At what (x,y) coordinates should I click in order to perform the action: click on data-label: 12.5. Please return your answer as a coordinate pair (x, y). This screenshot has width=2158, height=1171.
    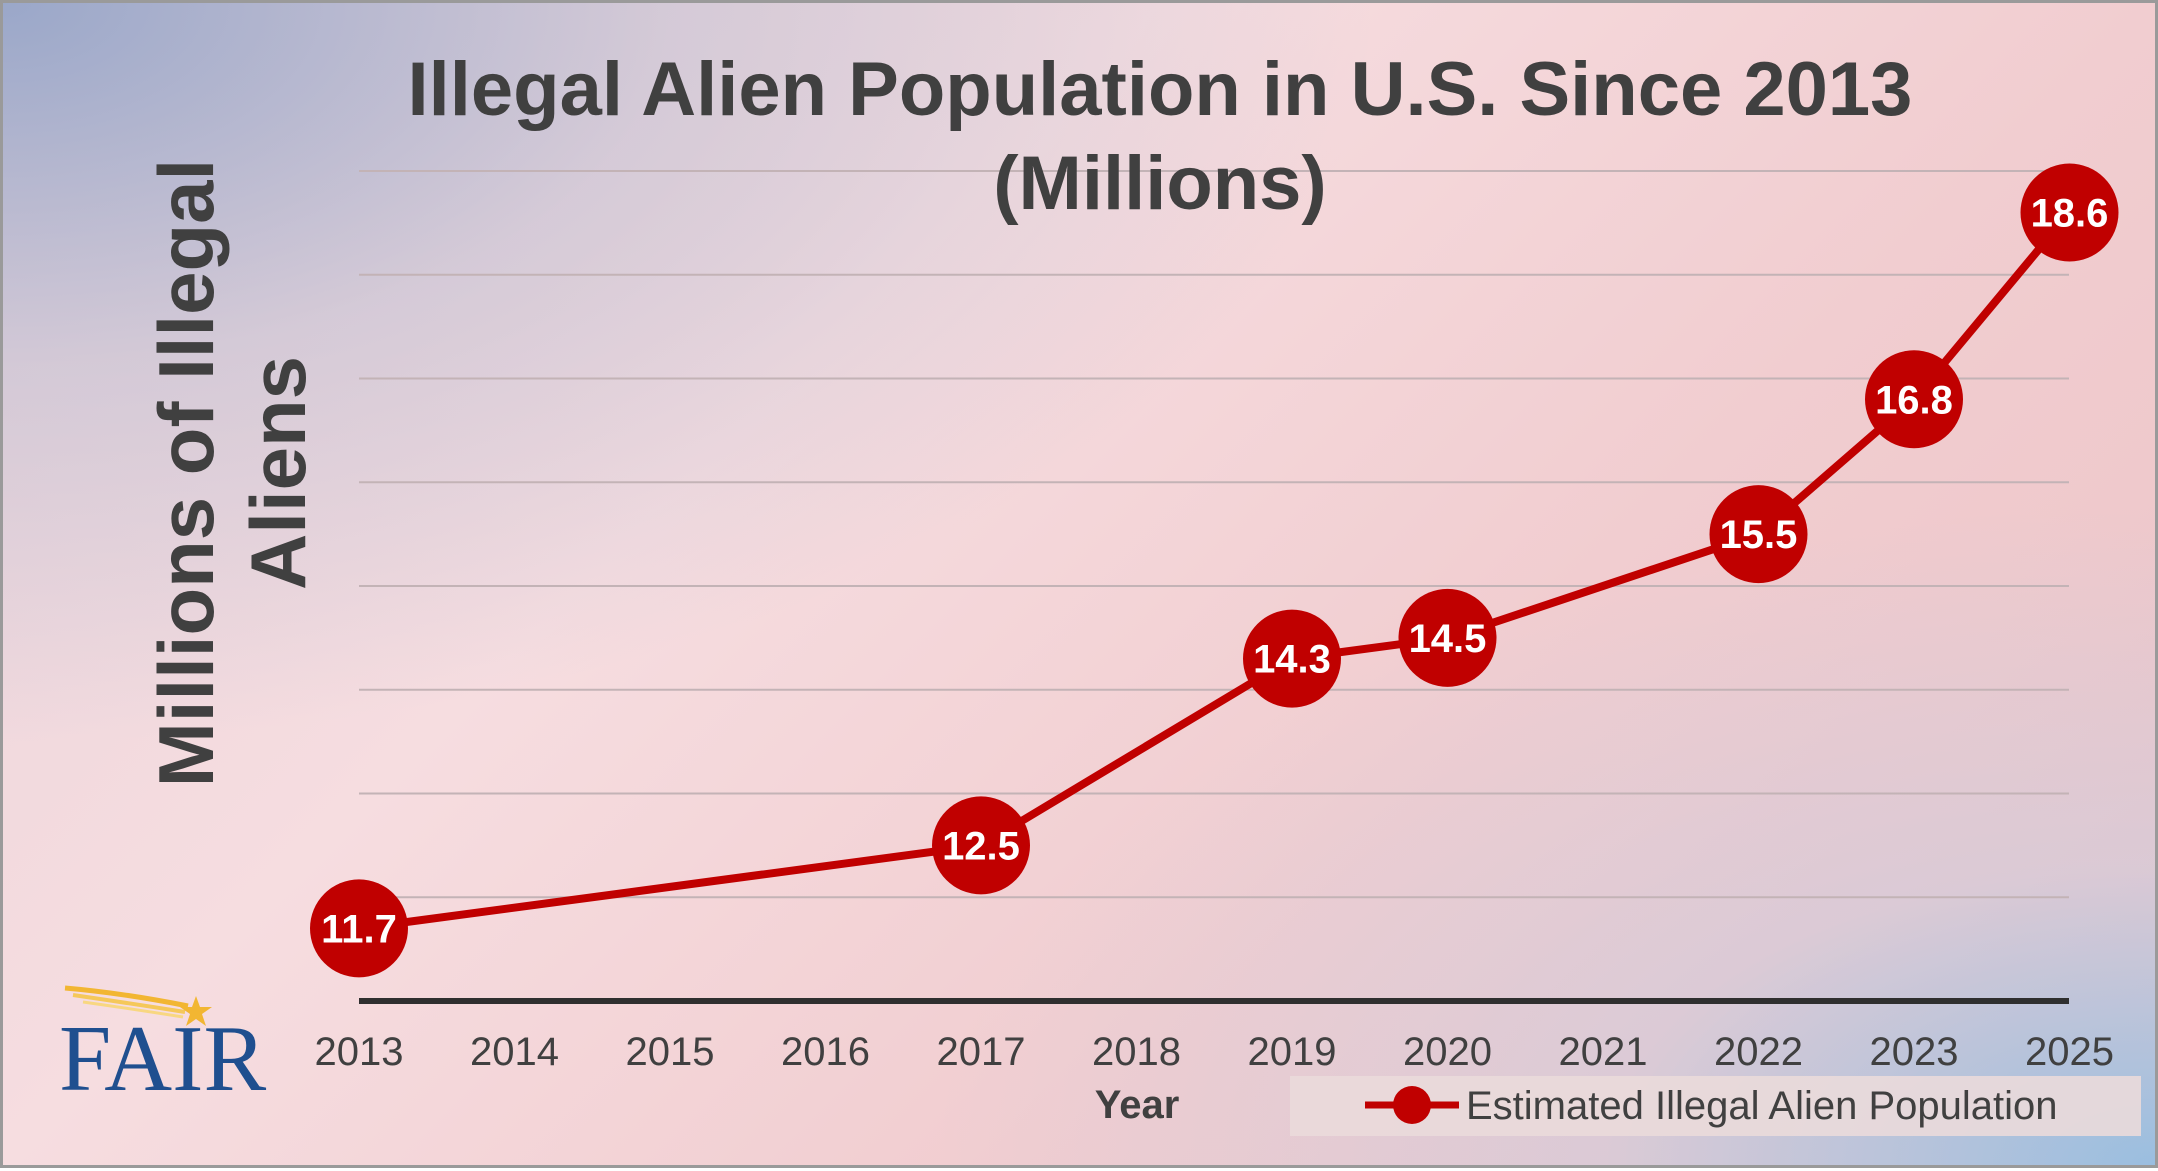
    Looking at the image, I should click on (981, 846).